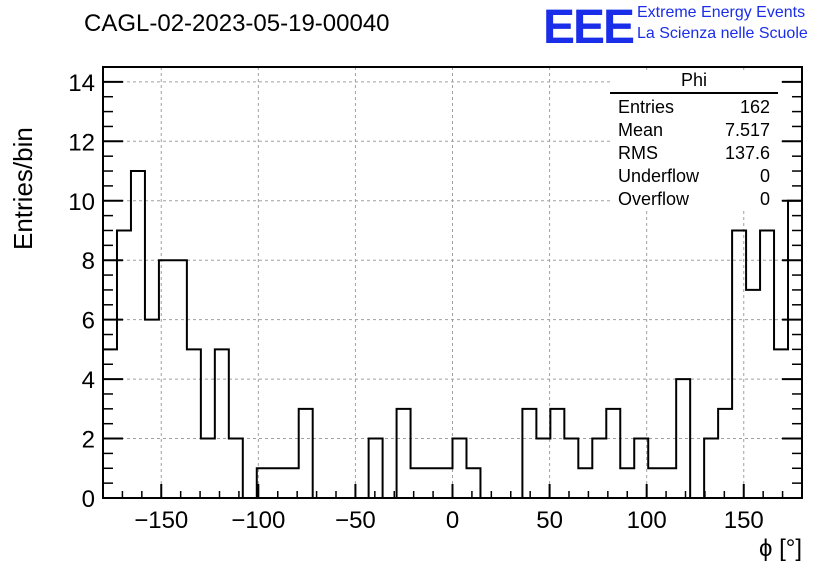  I want to click on stats-row-mean: Mean 7.517, so click(694, 130).